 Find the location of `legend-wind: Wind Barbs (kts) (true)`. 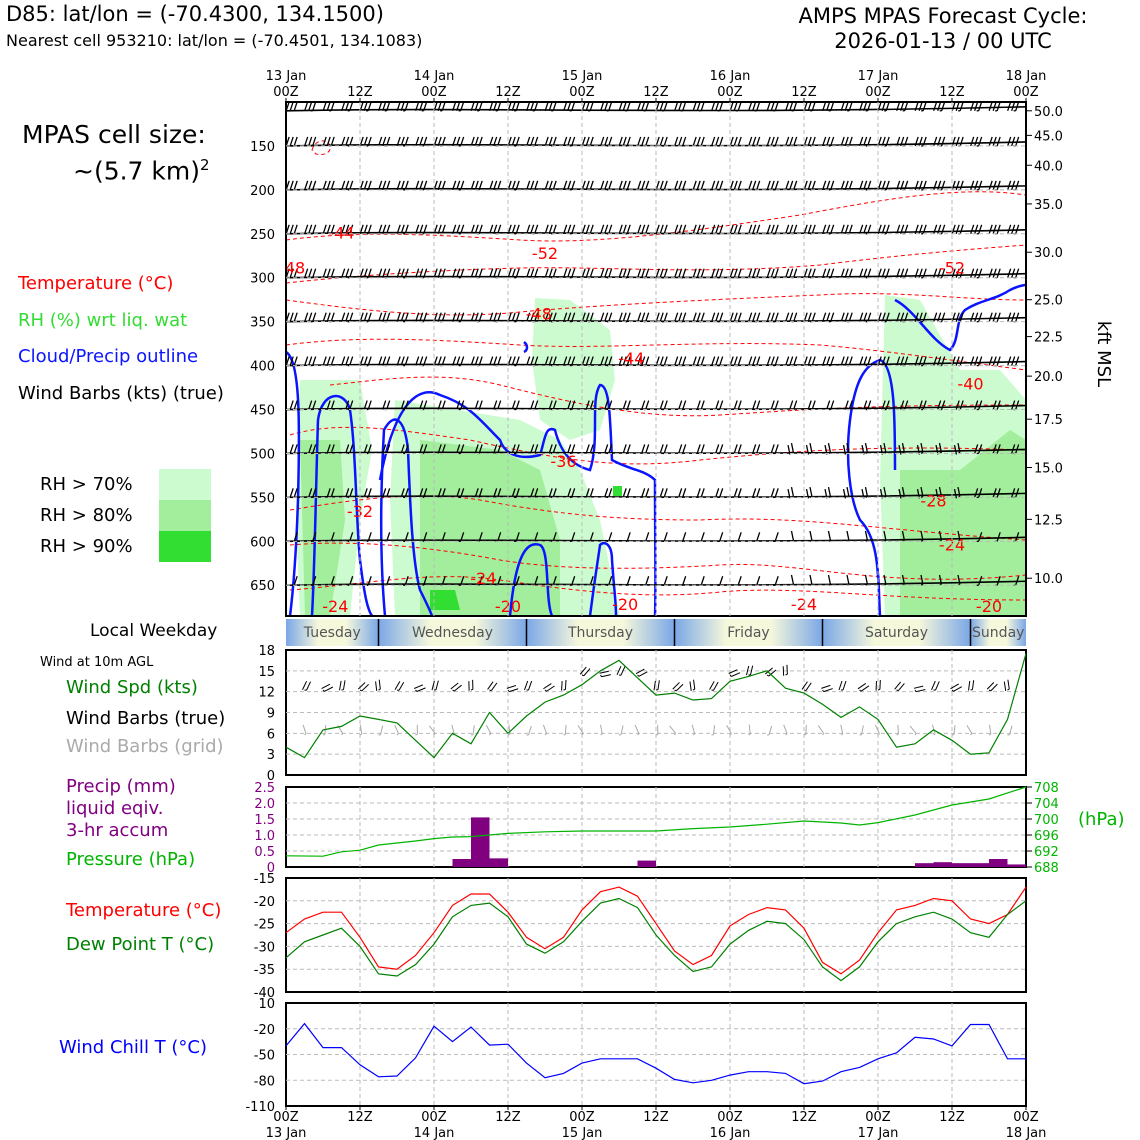

legend-wind: Wind Barbs (kts) (true) is located at coordinates (121, 393).